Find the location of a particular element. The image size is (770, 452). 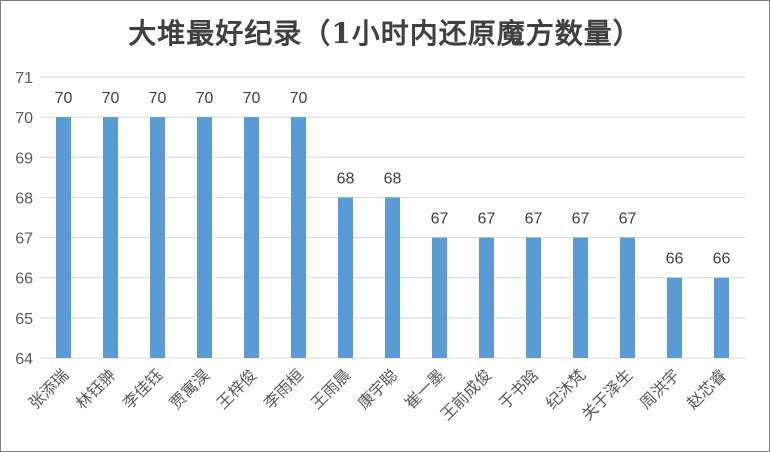

x-tick-label: 纪沐梵 is located at coordinates (566, 389).